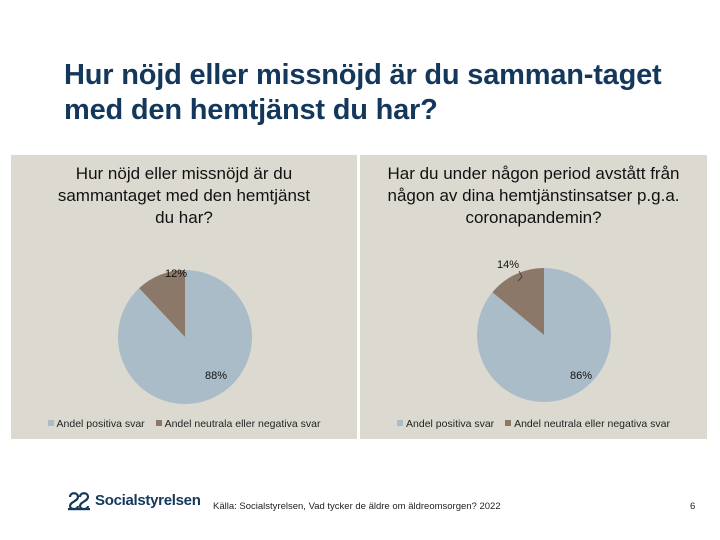 This screenshot has height=540, width=720. Describe the element at coordinates (216, 376) in the screenshot. I see `data-label-positive: 88%` at that location.